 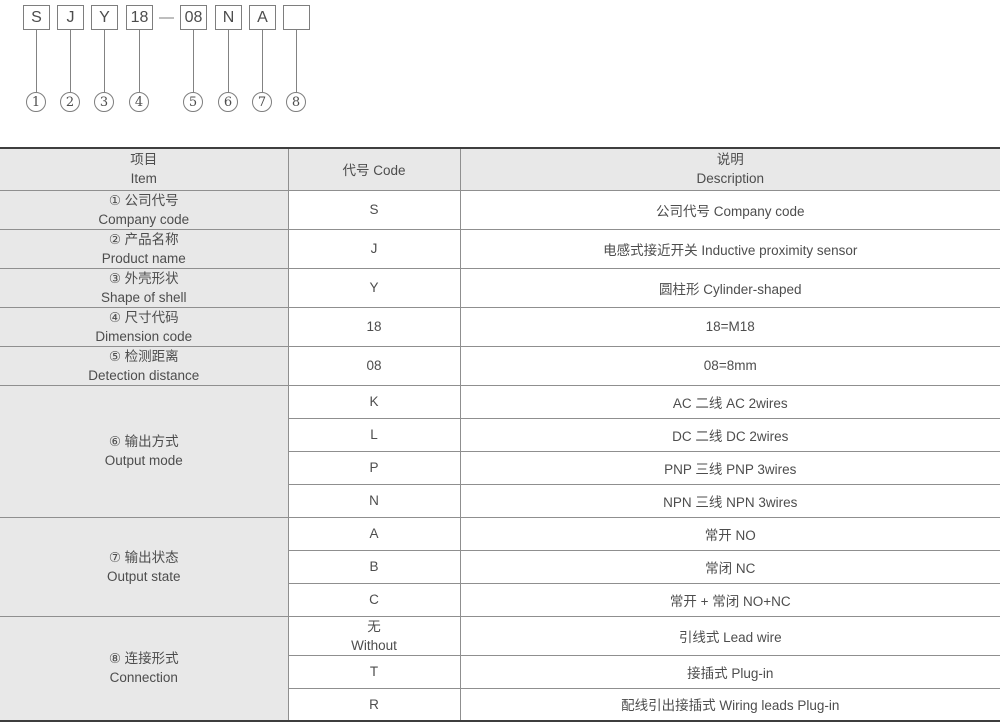 What do you see at coordinates (730, 160) in the screenshot?
I see `col-header-desc-zh: 说明` at bounding box center [730, 160].